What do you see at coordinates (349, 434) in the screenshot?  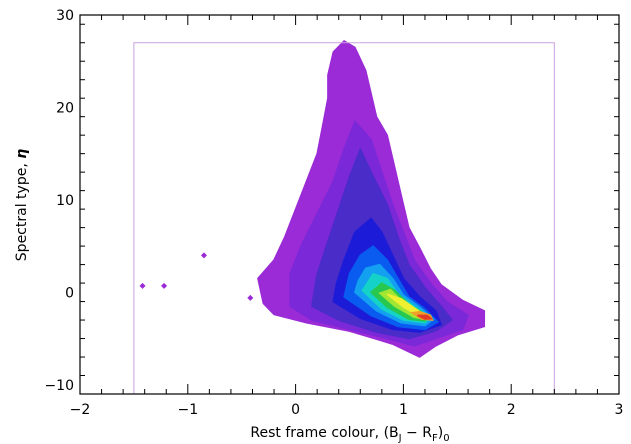 I see `x-axis-label: Rest frame colour, (BJ − RF)0` at bounding box center [349, 434].